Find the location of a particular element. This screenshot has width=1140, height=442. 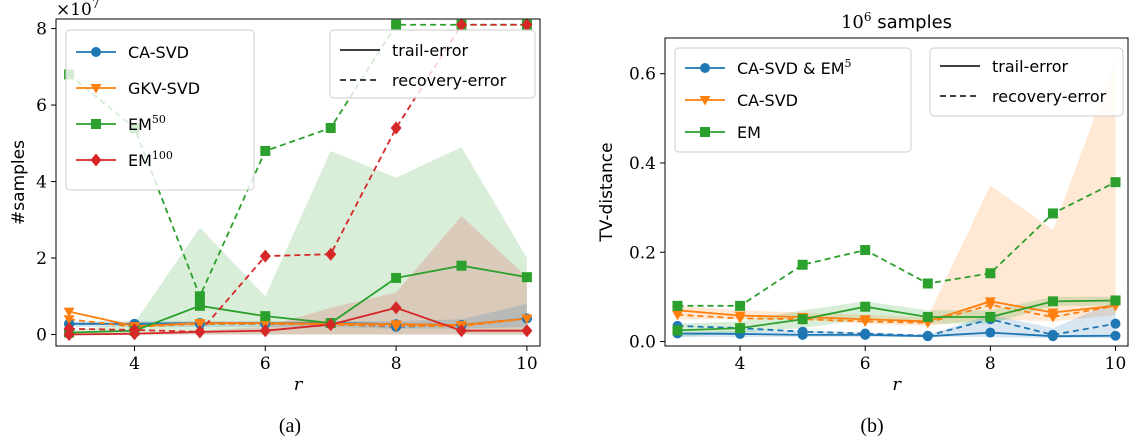

y-tick-label: 2 is located at coordinates (41, 259).